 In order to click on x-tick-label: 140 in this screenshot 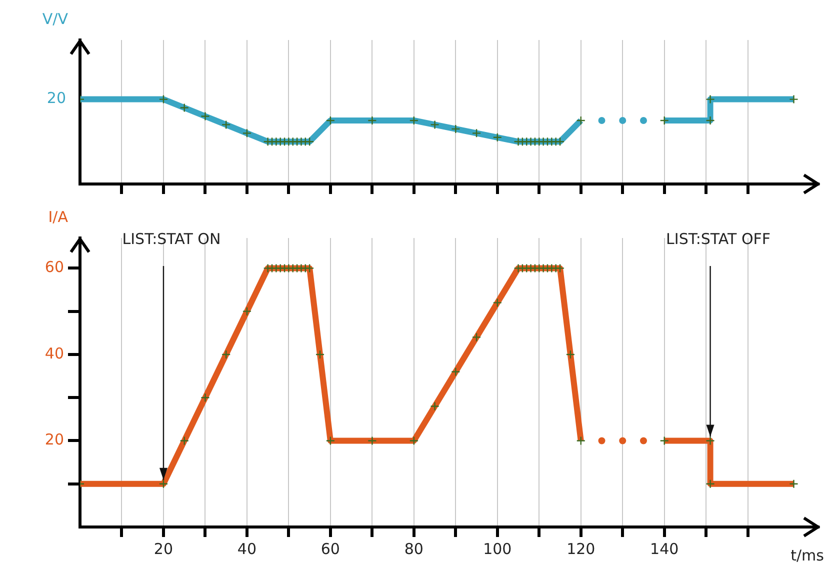, I will do `click(664, 549)`.